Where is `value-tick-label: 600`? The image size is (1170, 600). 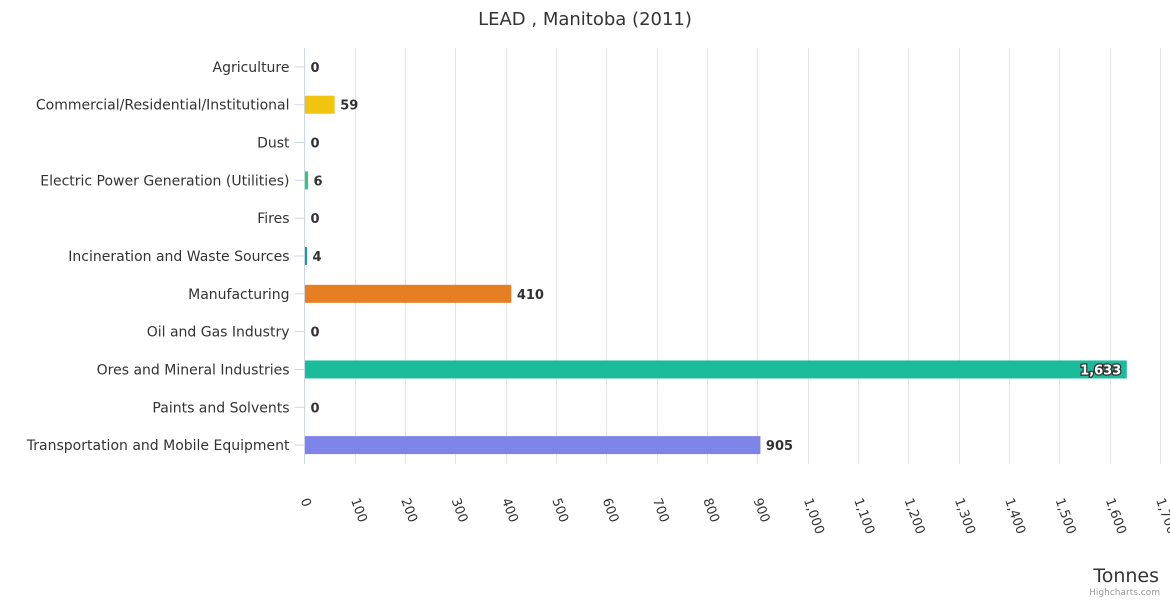
value-tick-label: 600 is located at coordinates (610, 510).